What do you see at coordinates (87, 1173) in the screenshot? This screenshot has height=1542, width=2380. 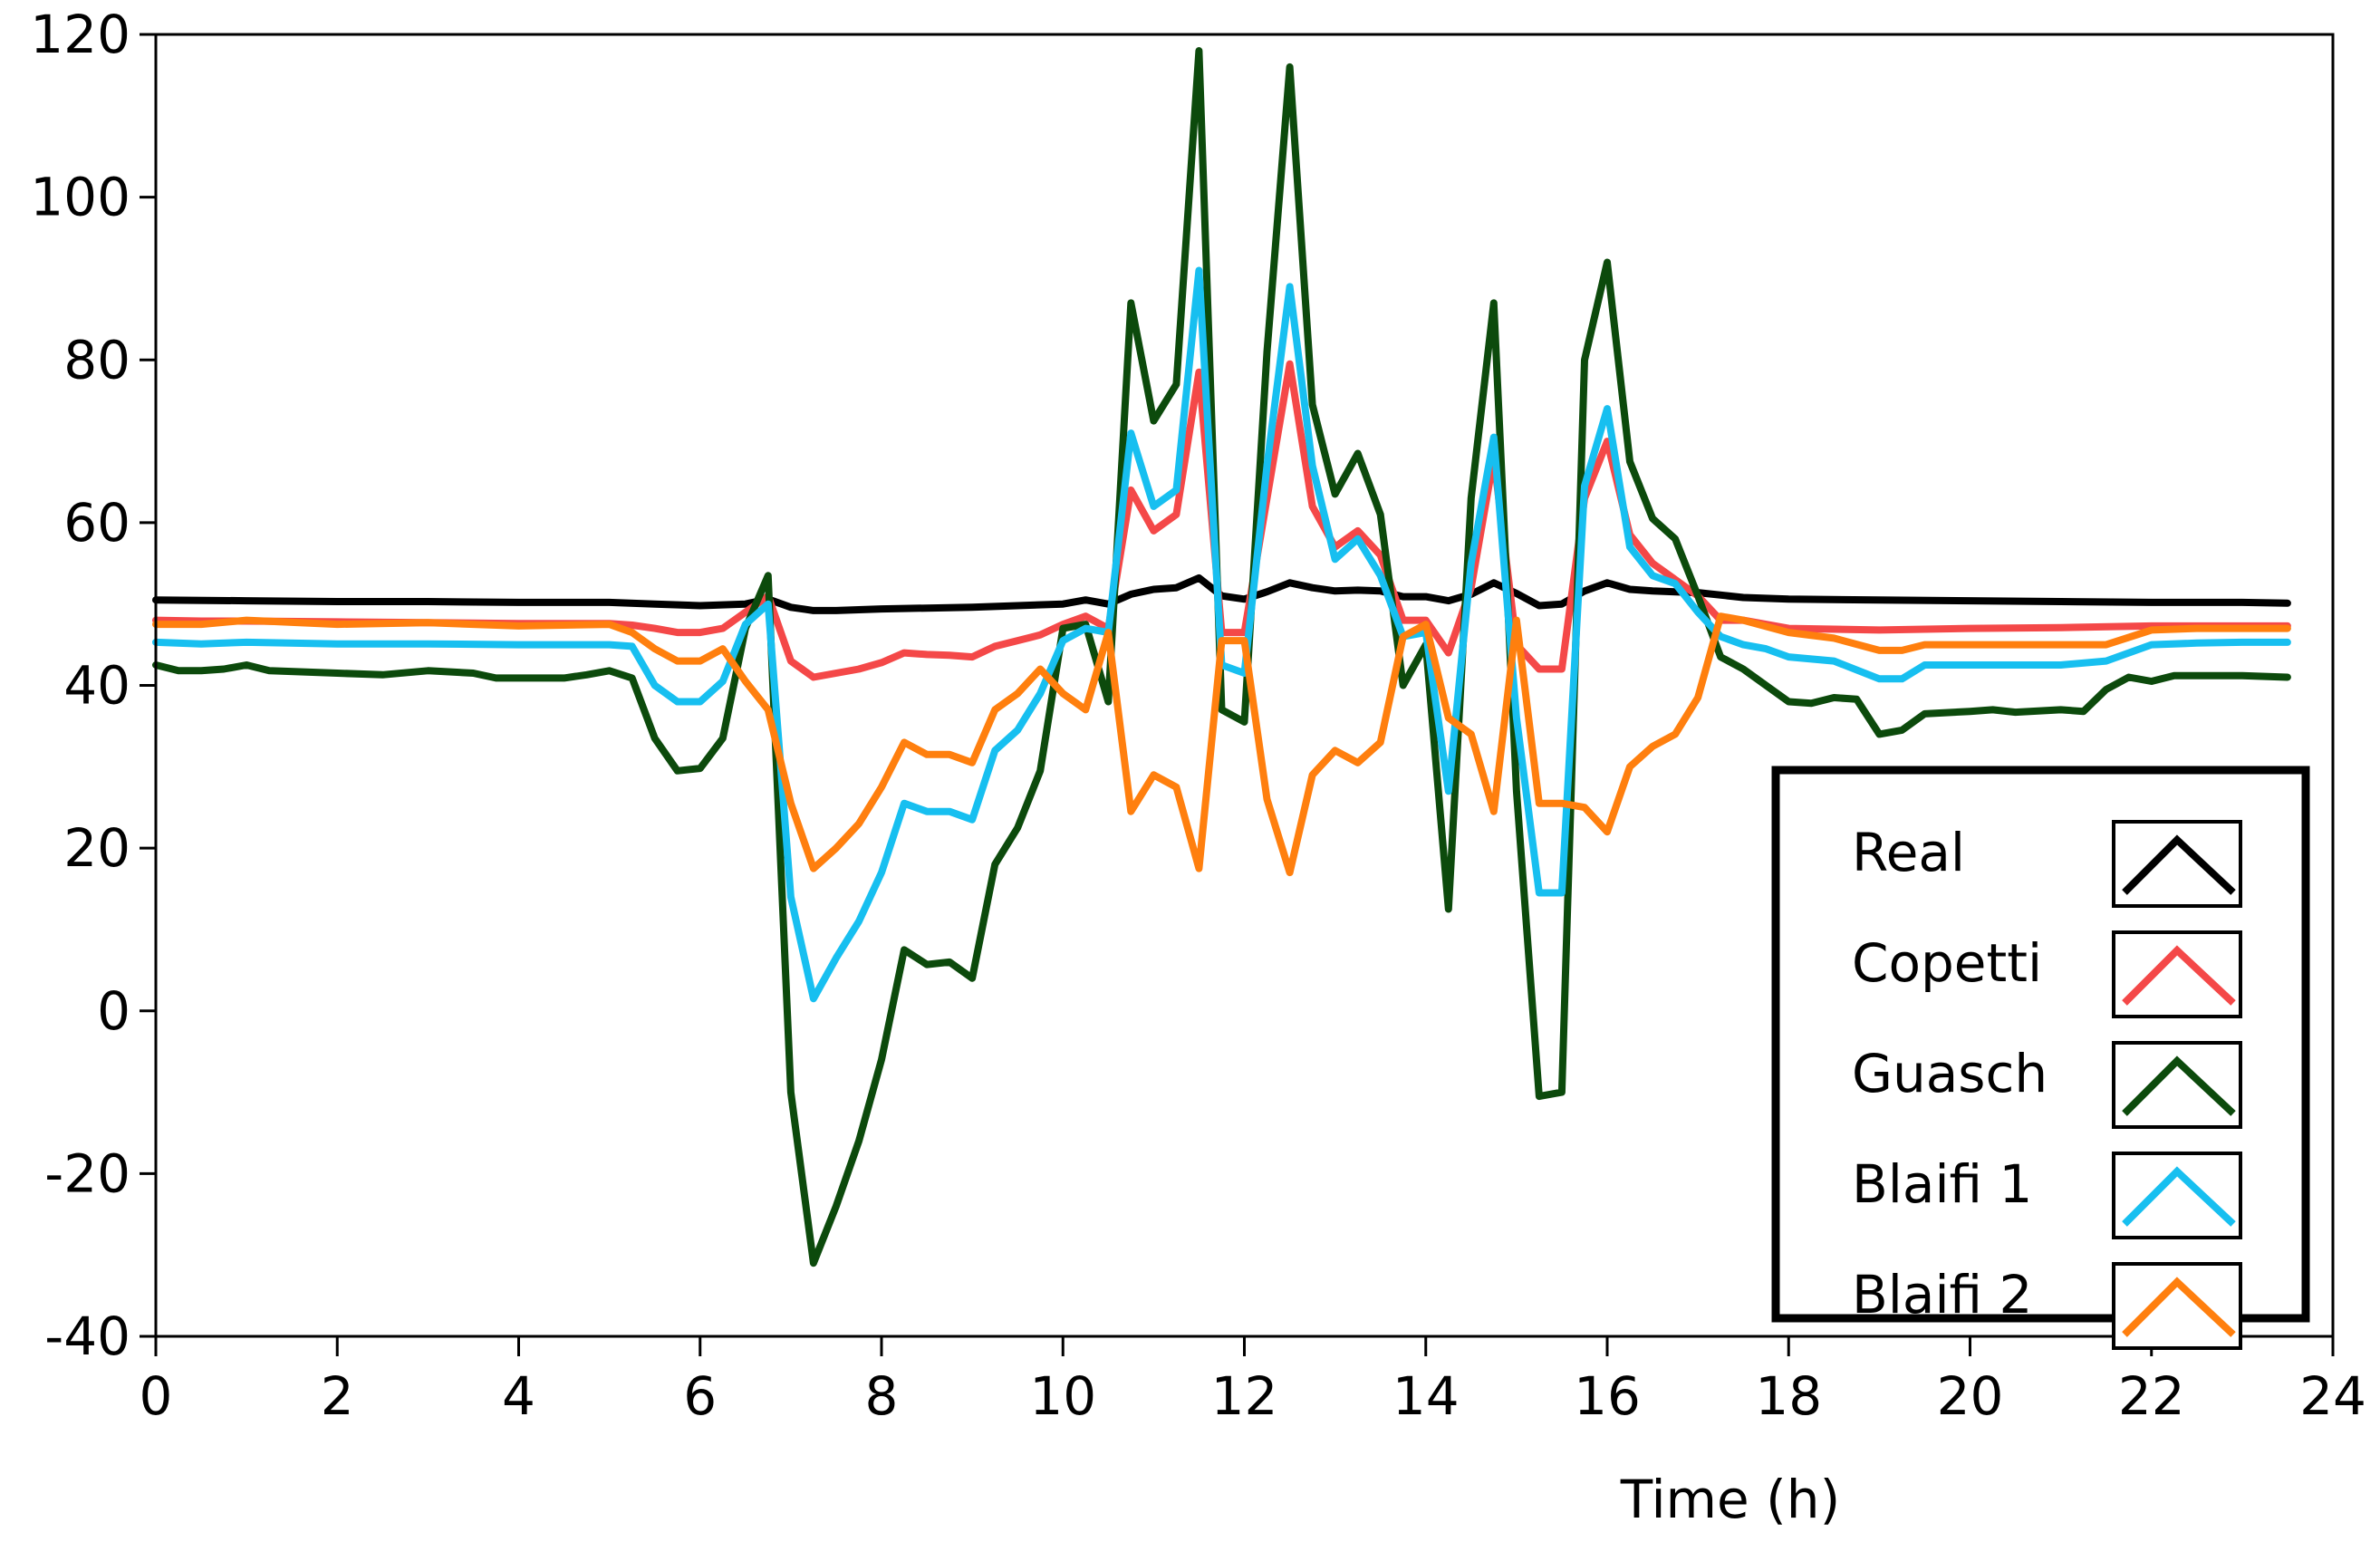 I see `y-tick-label: -20` at bounding box center [87, 1173].